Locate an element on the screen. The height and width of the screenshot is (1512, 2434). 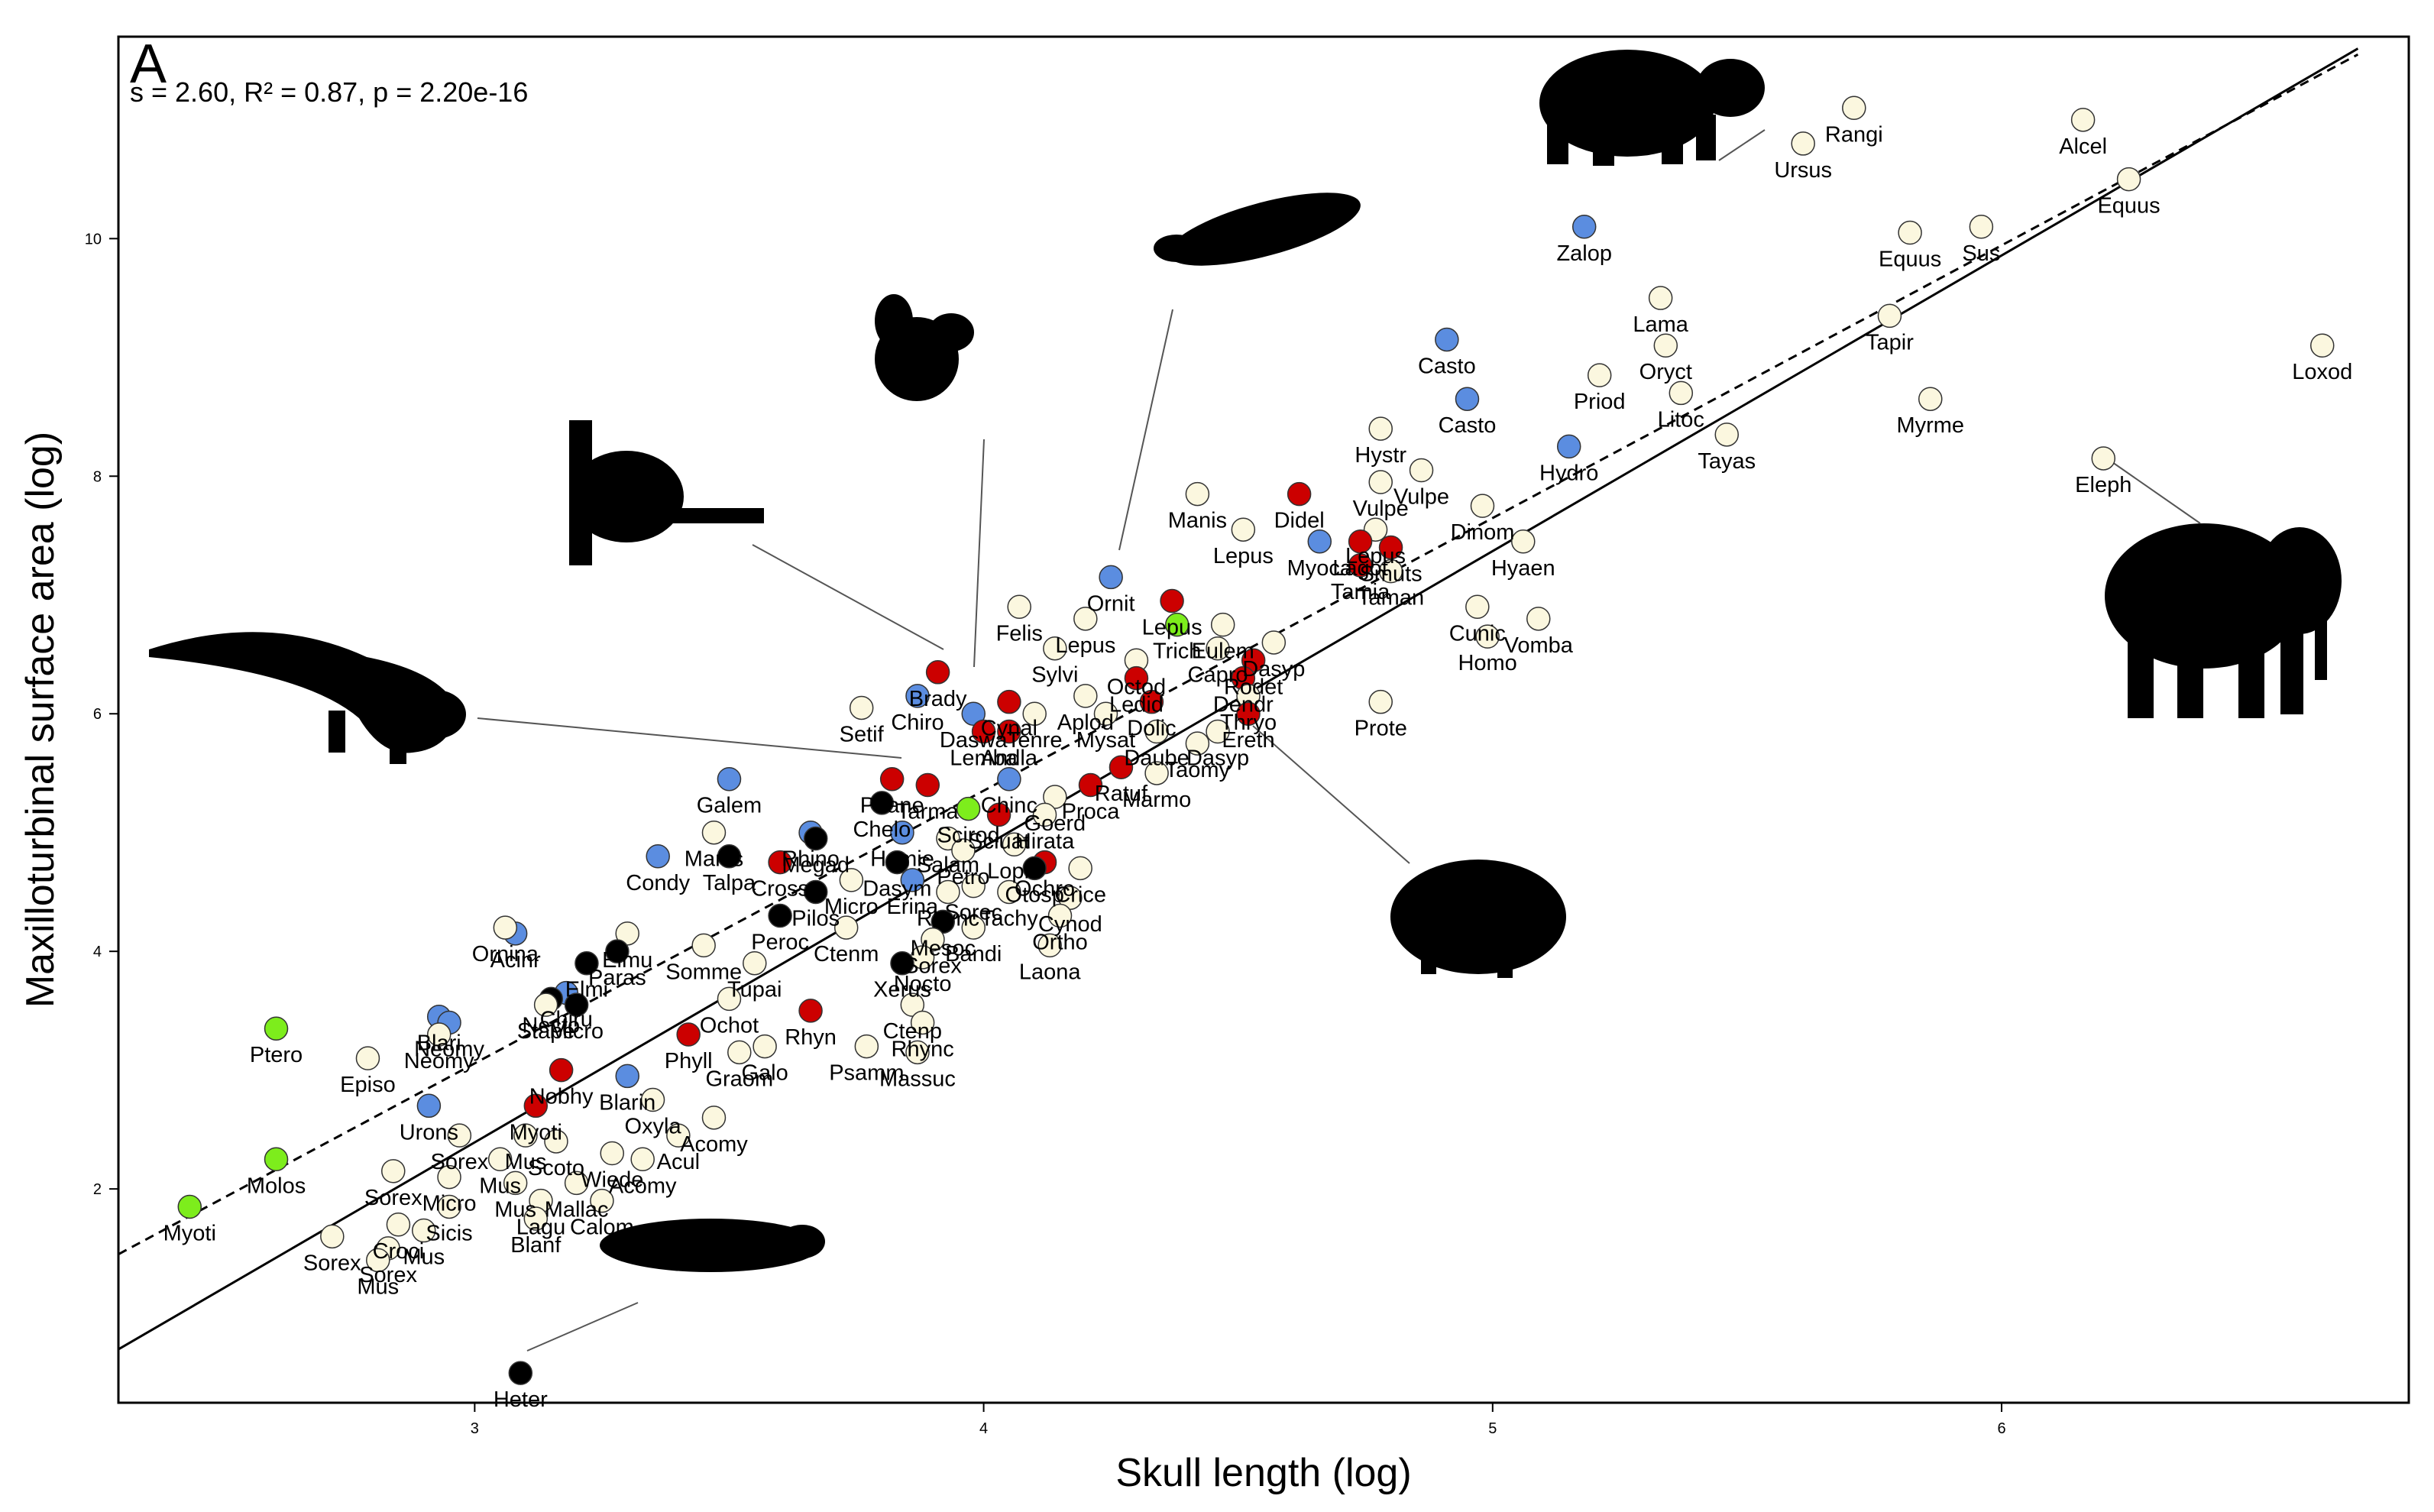
point-label: Bandi is located at coordinates (973, 954).